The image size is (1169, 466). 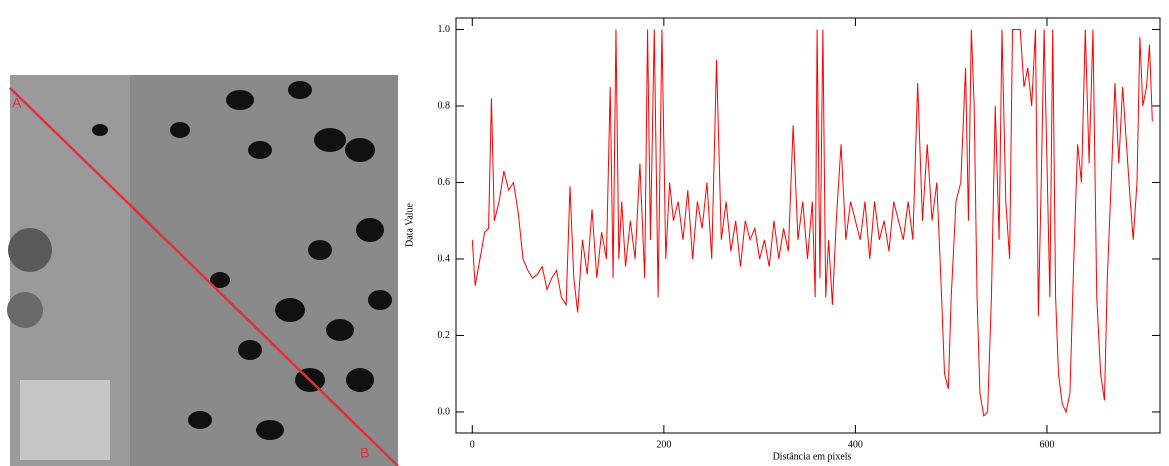 I want to click on end-label: B, so click(x=364, y=453).